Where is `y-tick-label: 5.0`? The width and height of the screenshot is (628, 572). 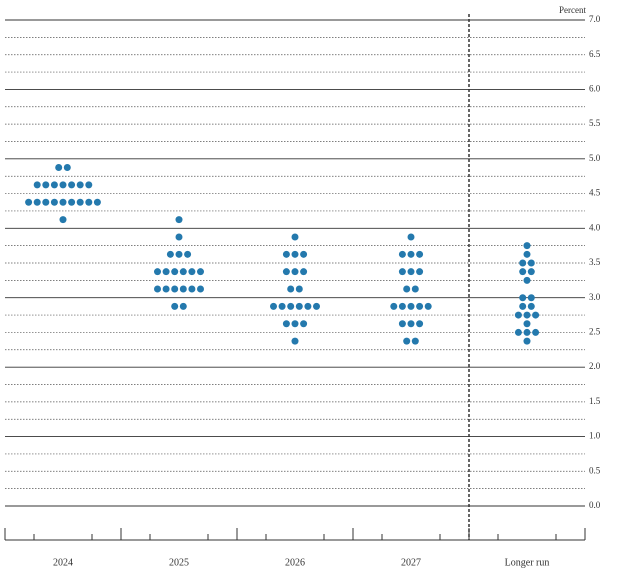 y-tick-label: 5.0 is located at coordinates (595, 158).